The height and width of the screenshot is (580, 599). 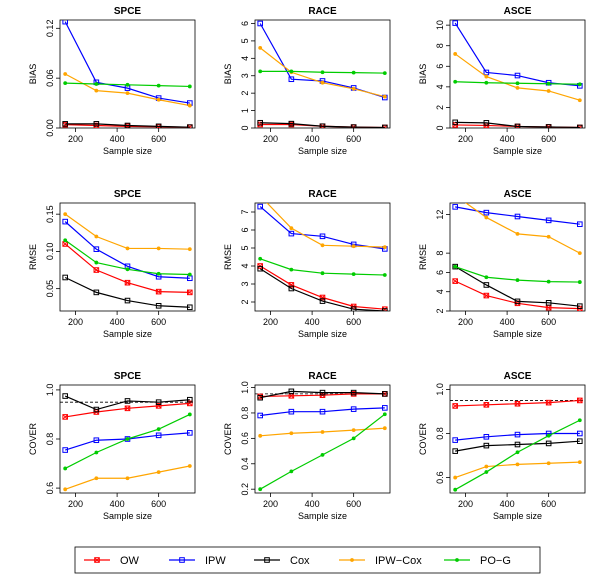 What do you see at coordinates (50, 439) in the screenshot?
I see `y-tick-label: 0.8` at bounding box center [50, 439].